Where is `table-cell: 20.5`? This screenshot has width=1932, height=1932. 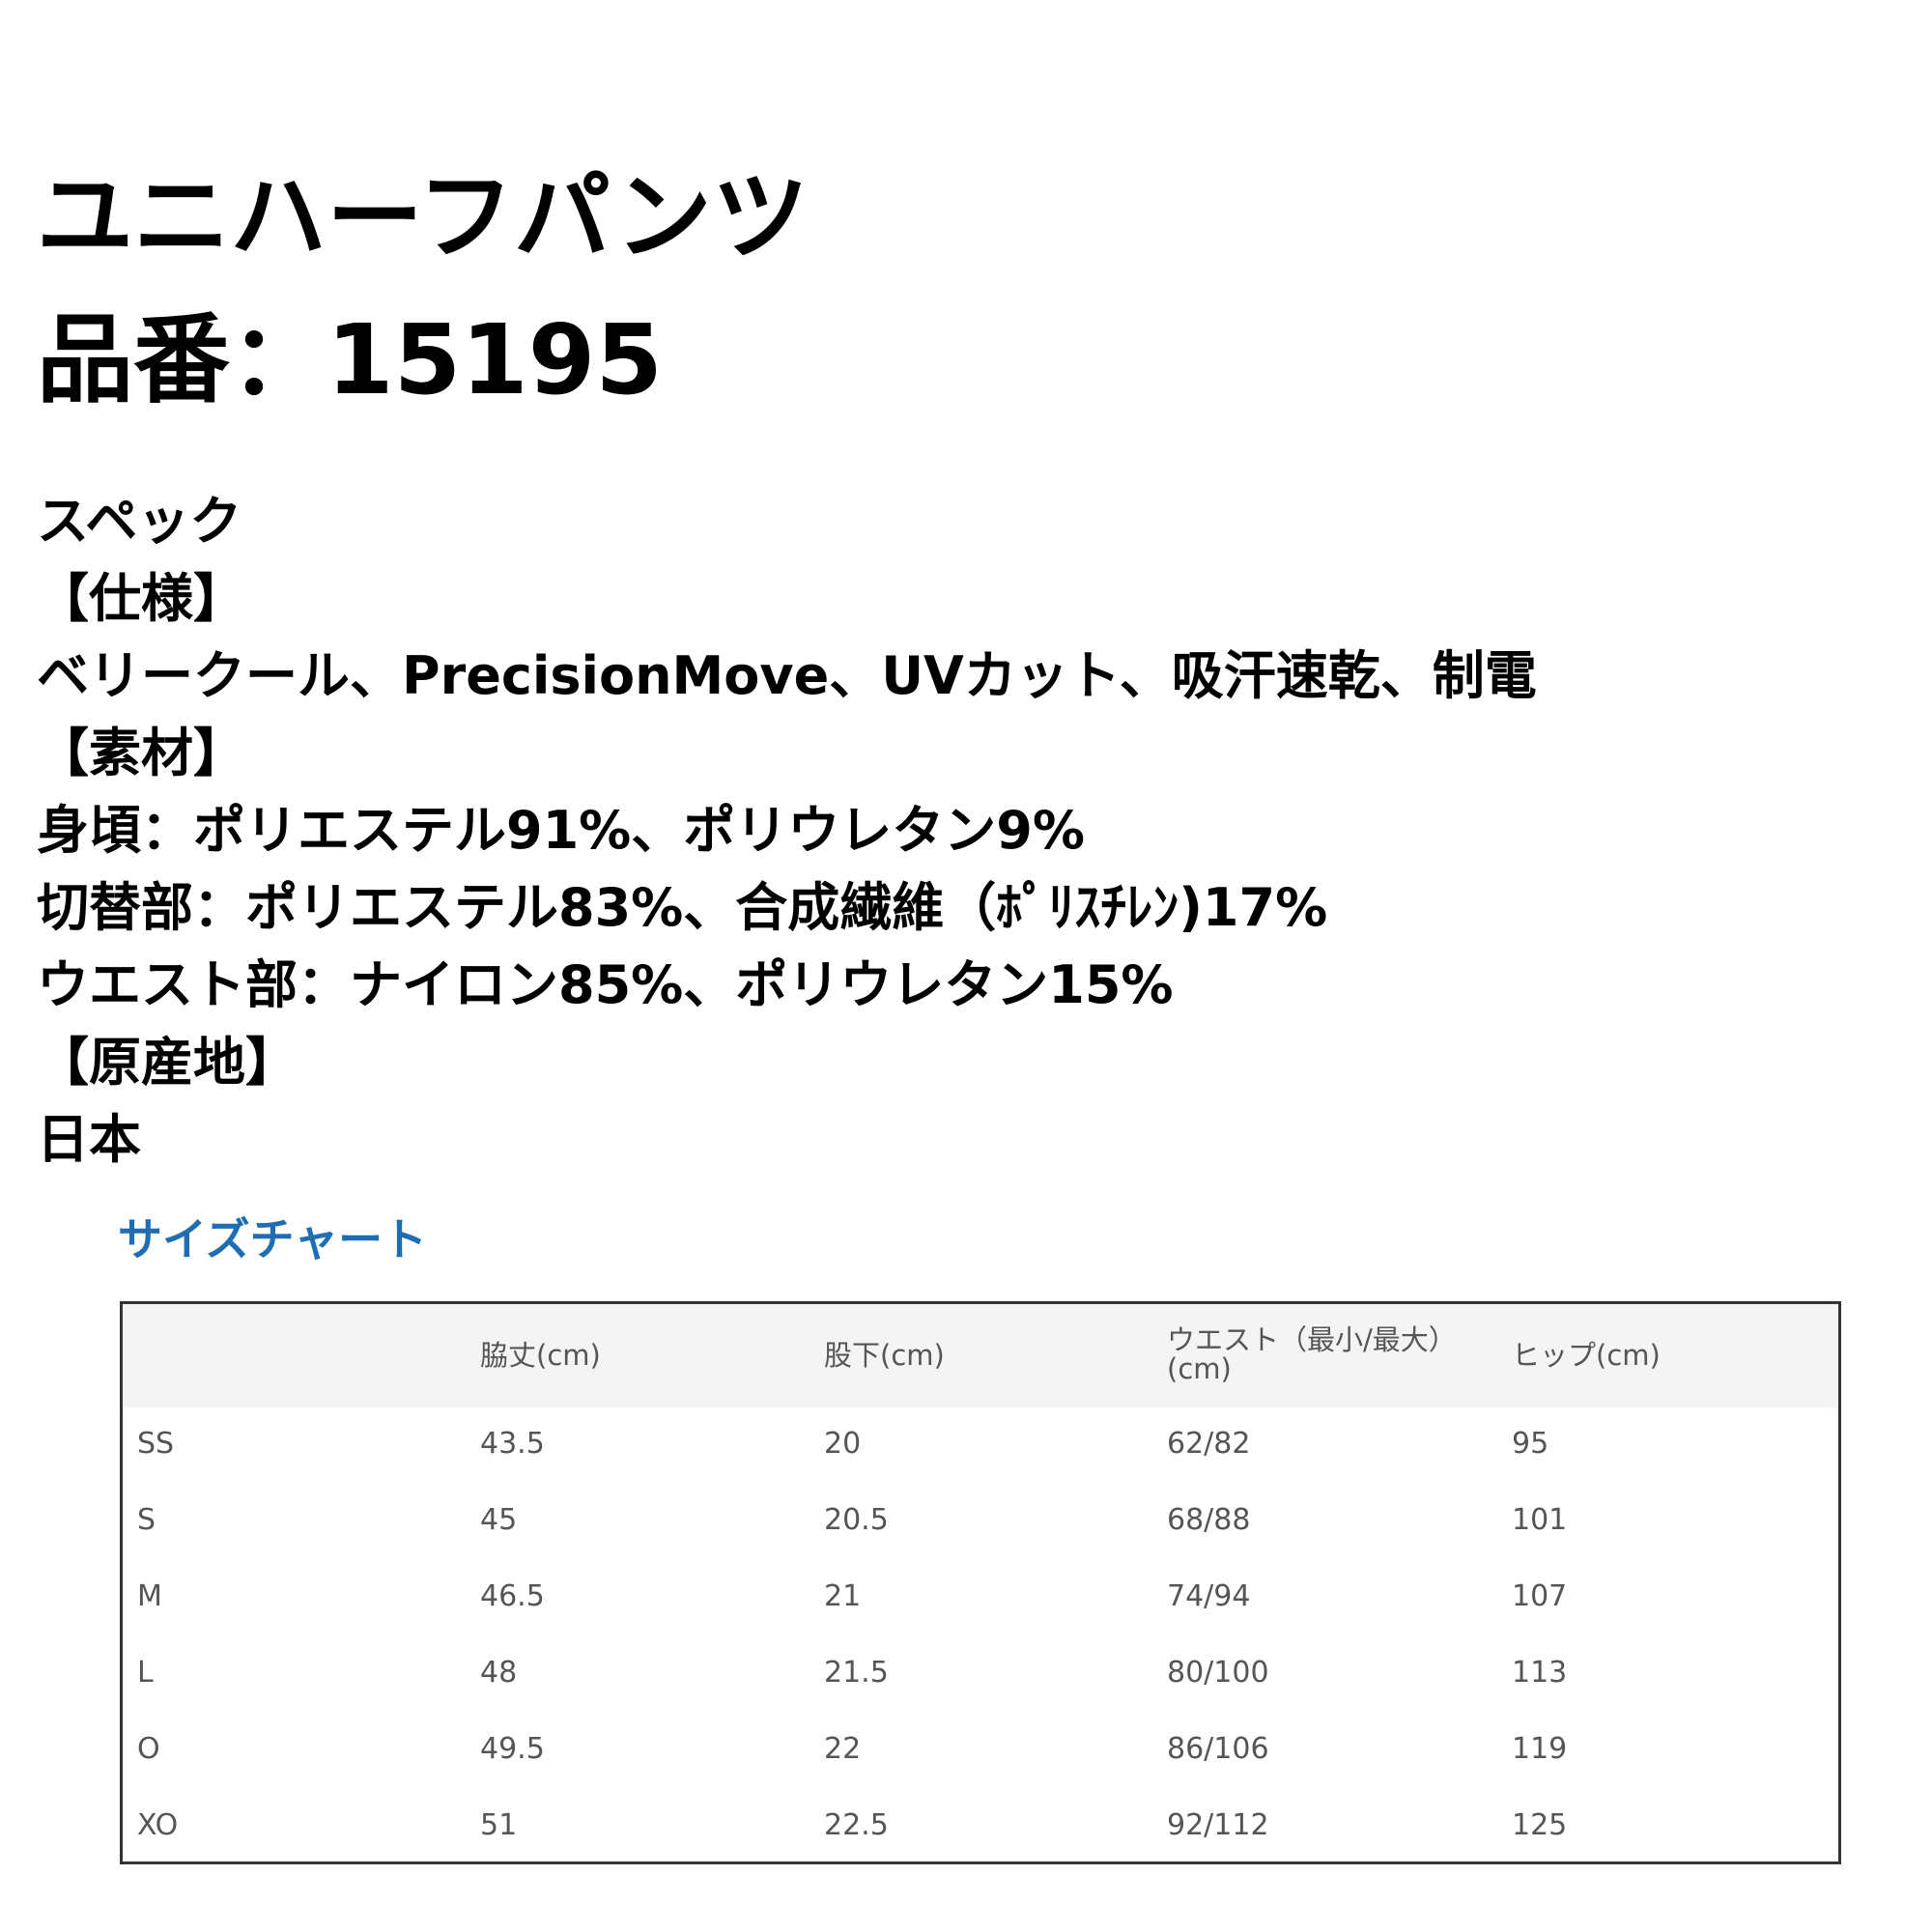 table-cell: 20.5 is located at coordinates (856, 1520).